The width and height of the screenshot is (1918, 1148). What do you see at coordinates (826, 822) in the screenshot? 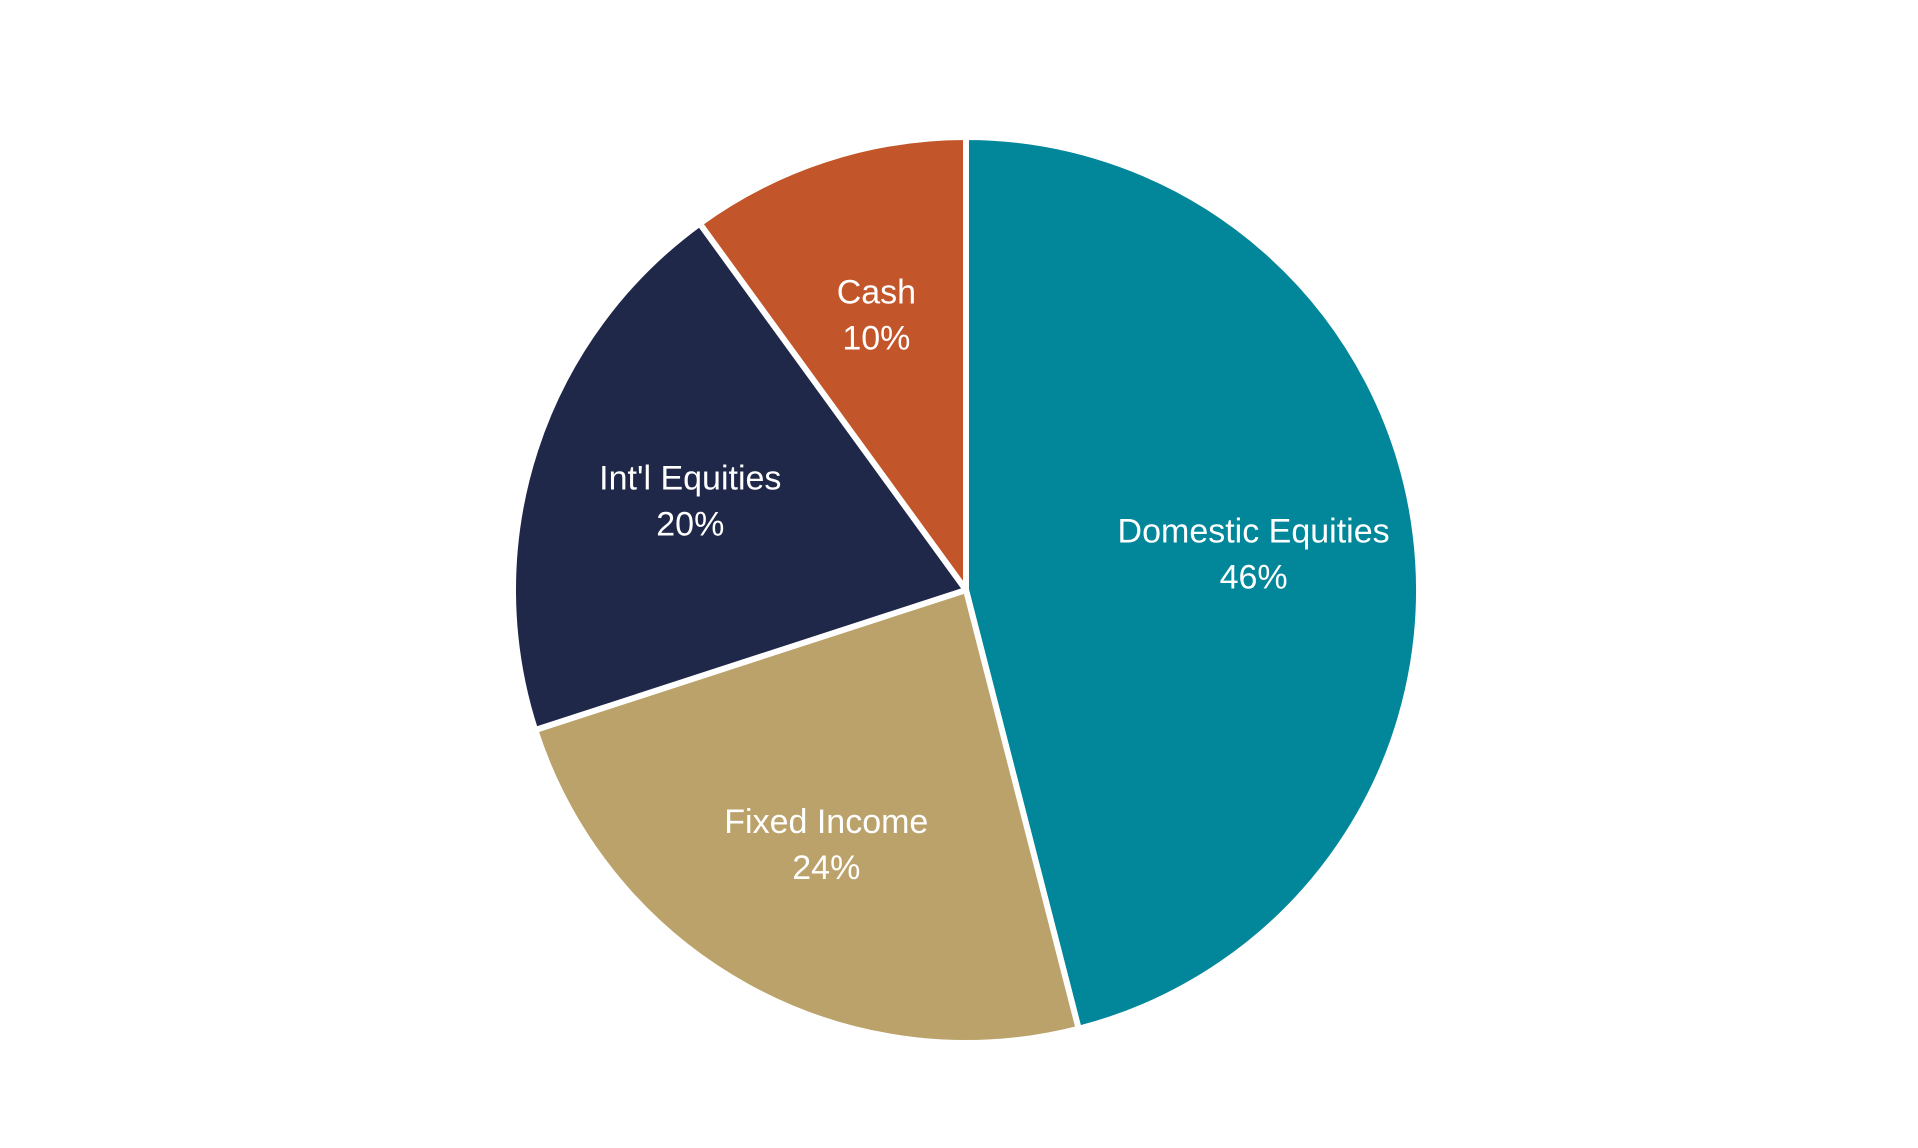
I see `slice-label-fixed-income: Fixed Income` at bounding box center [826, 822].